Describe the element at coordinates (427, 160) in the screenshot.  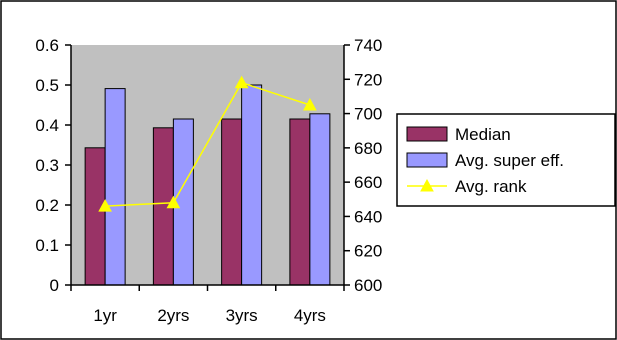
I see `legend-swatch-avg-super-eff` at that location.